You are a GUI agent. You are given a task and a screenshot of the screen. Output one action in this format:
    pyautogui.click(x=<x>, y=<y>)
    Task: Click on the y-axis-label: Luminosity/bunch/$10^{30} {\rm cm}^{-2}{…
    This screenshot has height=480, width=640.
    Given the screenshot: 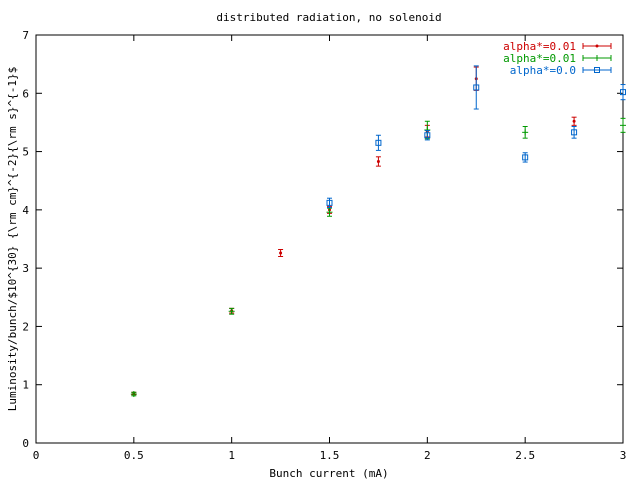 What is the action you would take?
    pyautogui.click(x=12, y=239)
    